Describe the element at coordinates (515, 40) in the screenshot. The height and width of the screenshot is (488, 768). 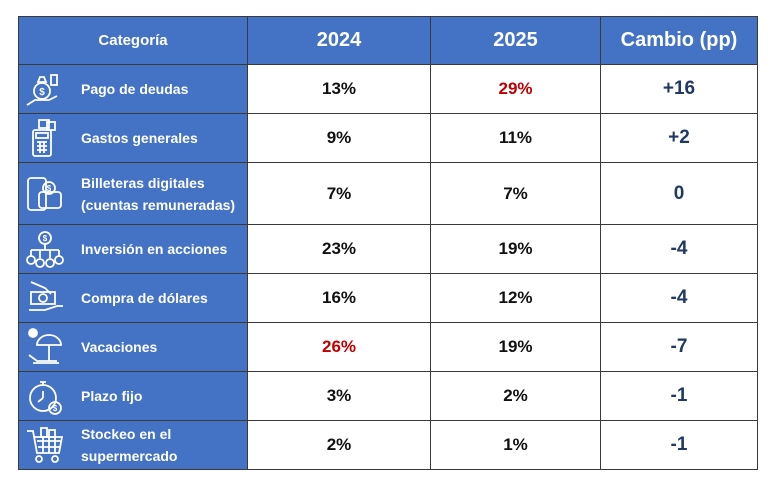
I see `header-2025: 2025` at that location.